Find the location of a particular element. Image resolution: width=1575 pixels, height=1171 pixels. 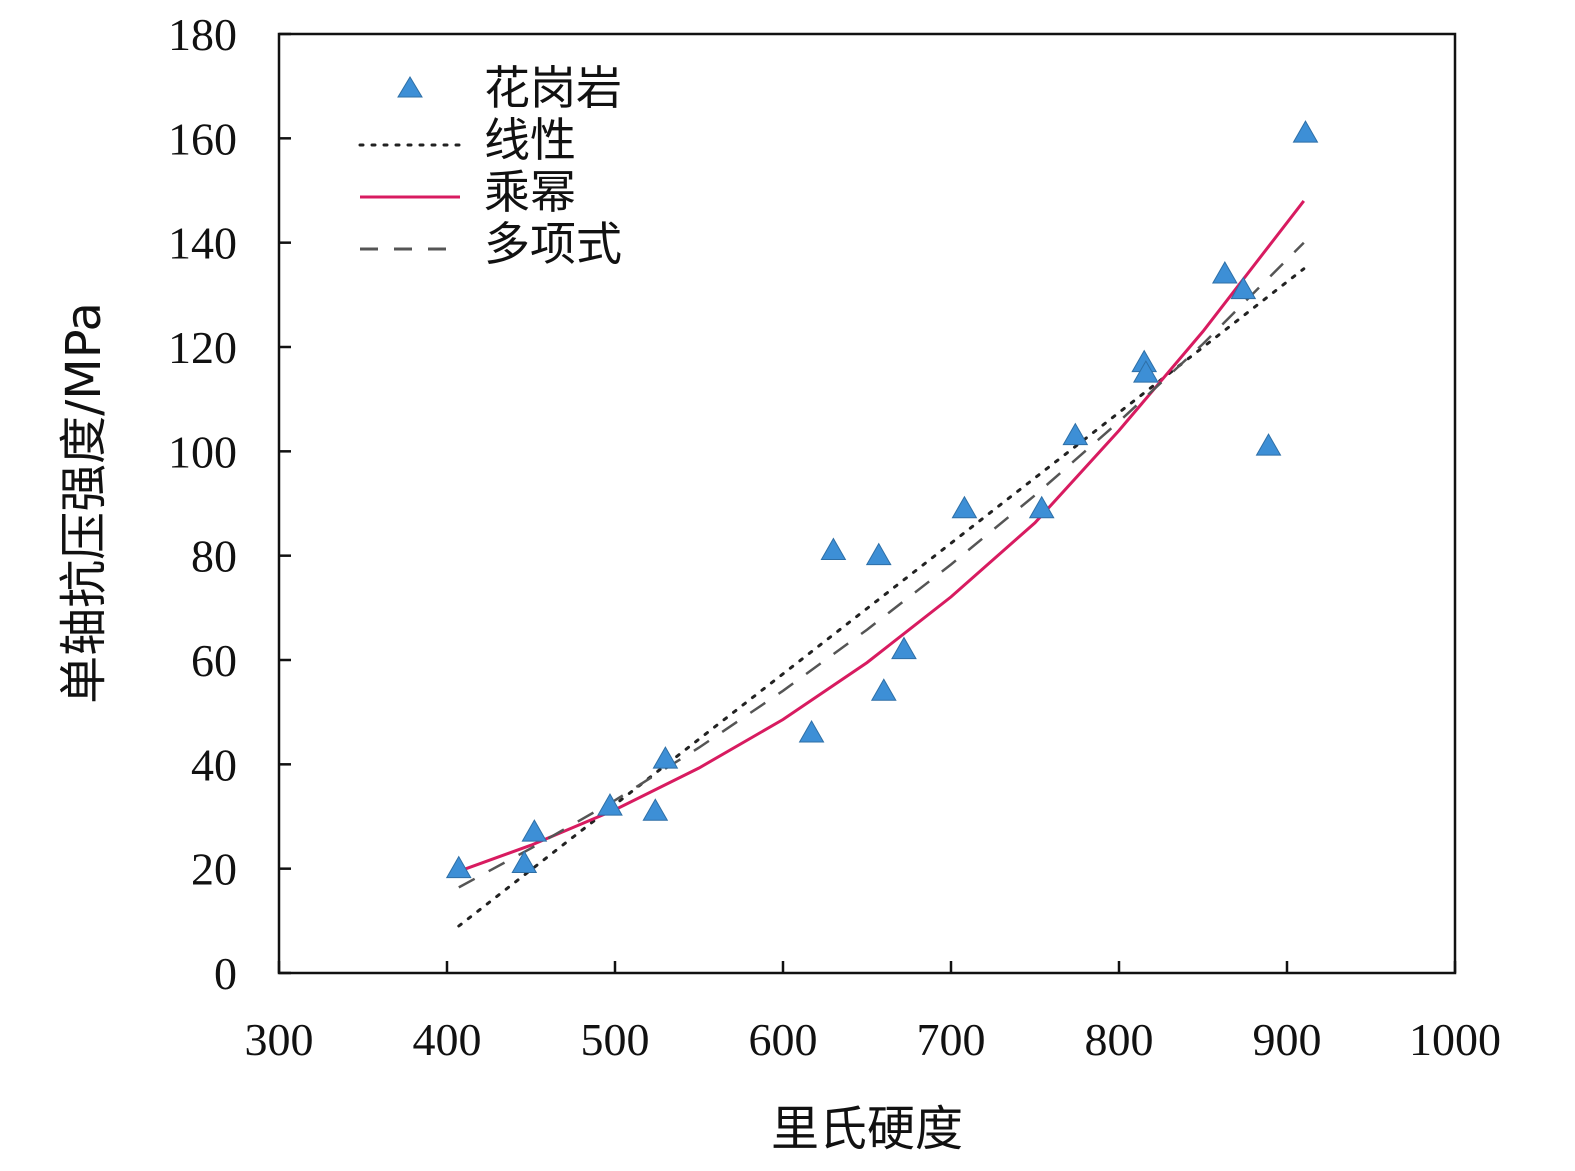

y-axis-ticks: 0 20 40 60 80 100 120 140 160 180 is located at coordinates (229, 504).